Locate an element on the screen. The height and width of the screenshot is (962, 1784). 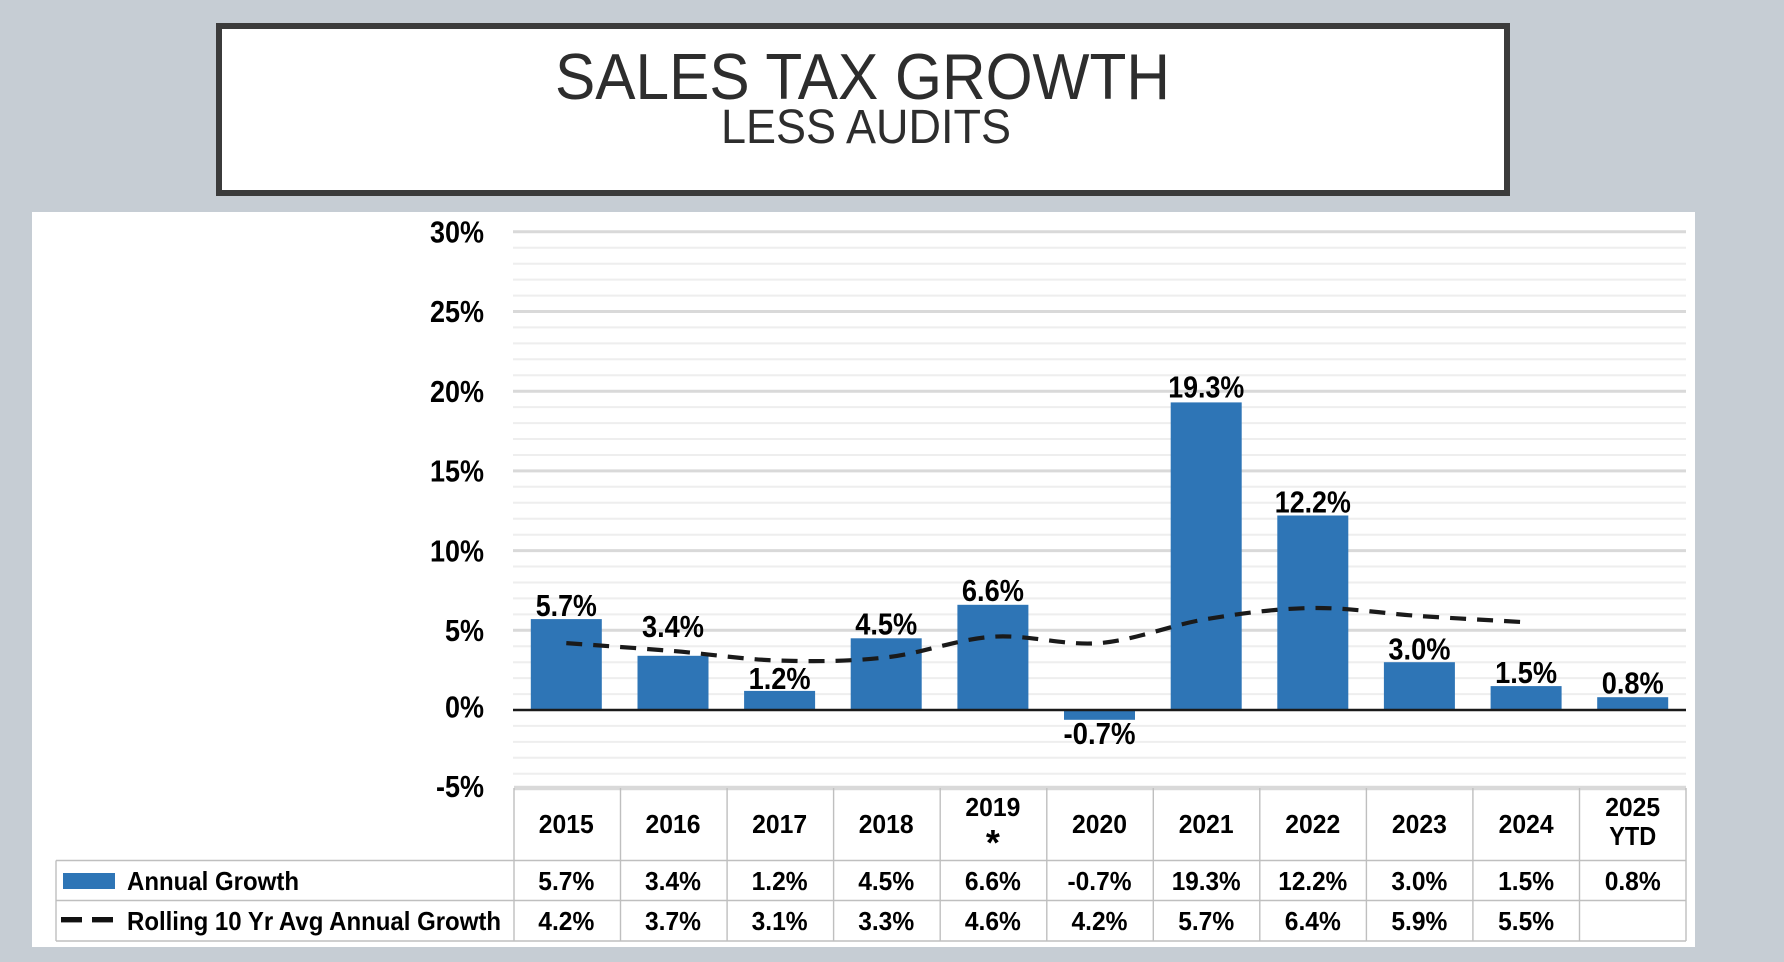
svg-text: 2022 is located at coordinates (1312, 824).